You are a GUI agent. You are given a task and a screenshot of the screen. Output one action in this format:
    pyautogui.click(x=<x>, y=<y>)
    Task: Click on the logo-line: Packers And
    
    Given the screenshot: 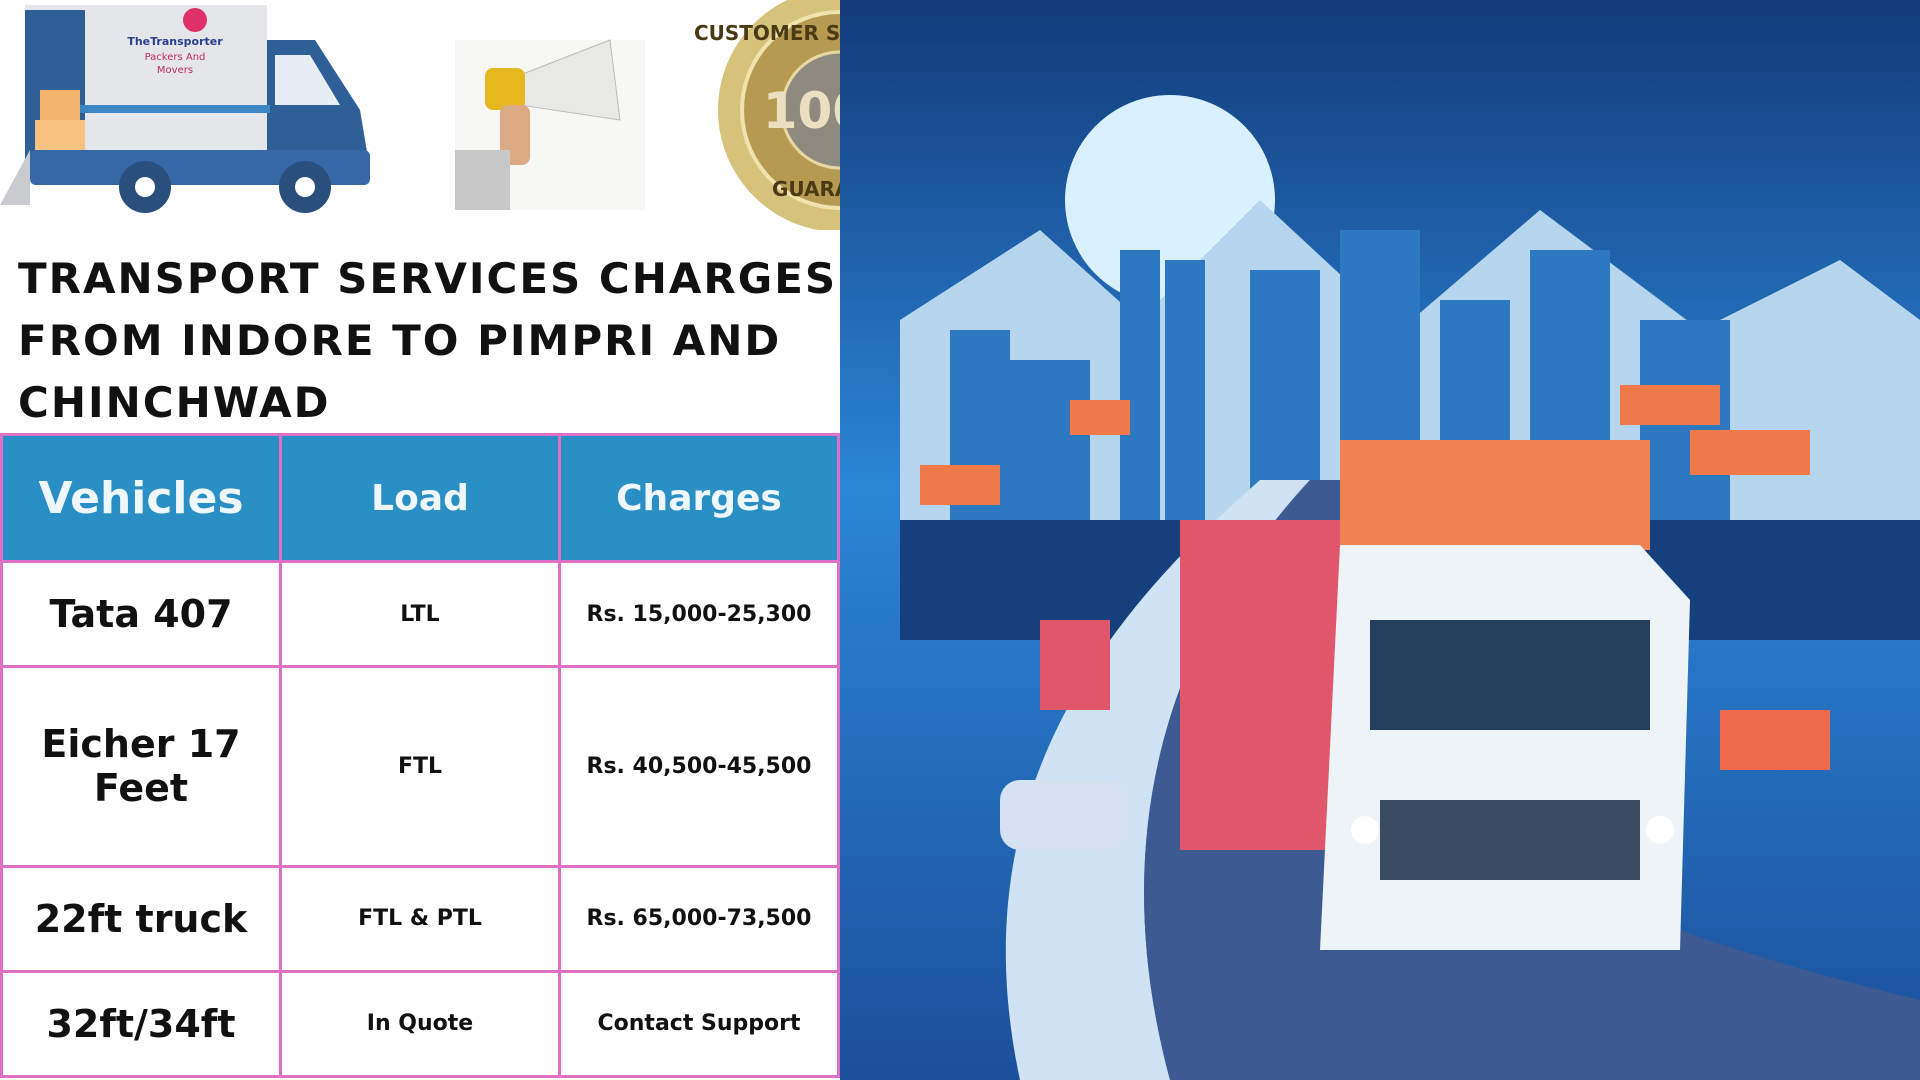 What is the action you would take?
    pyautogui.click(x=175, y=57)
    